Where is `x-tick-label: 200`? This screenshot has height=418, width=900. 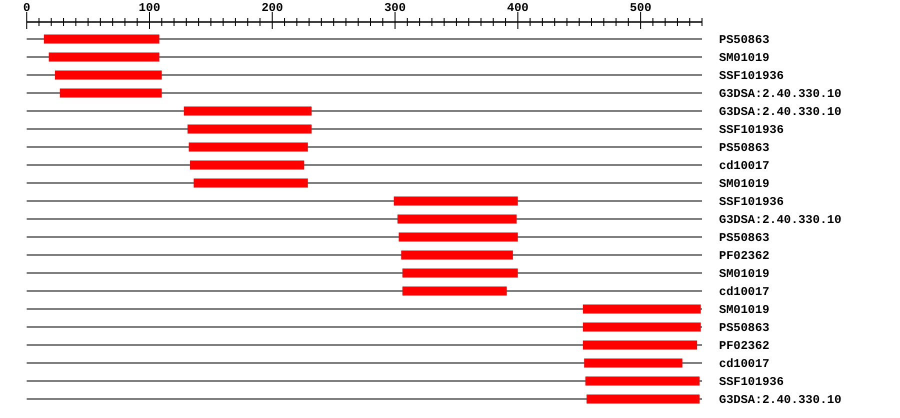 x-tick-label: 200 is located at coordinates (272, 8).